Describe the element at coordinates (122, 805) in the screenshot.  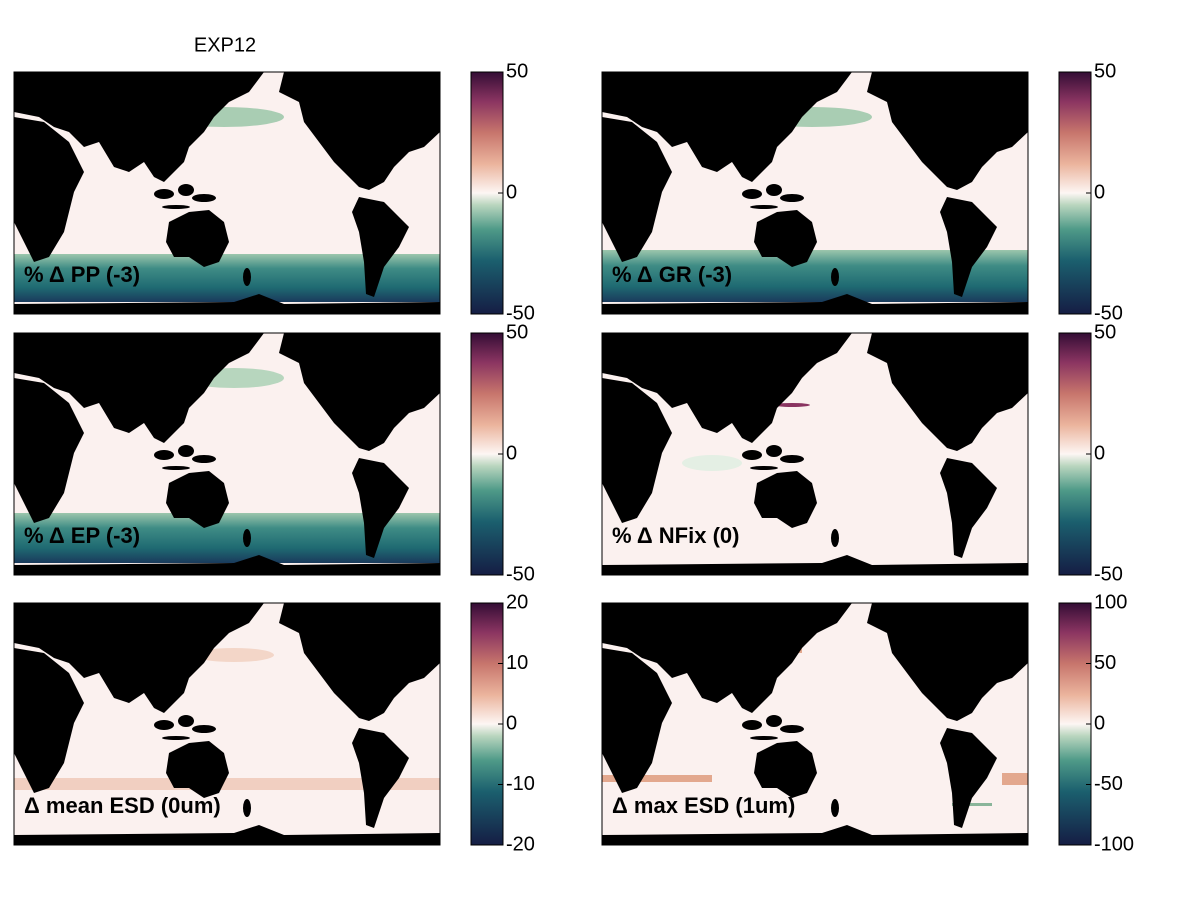
I see `panel-label: Δ mean ESD (0um)` at that location.